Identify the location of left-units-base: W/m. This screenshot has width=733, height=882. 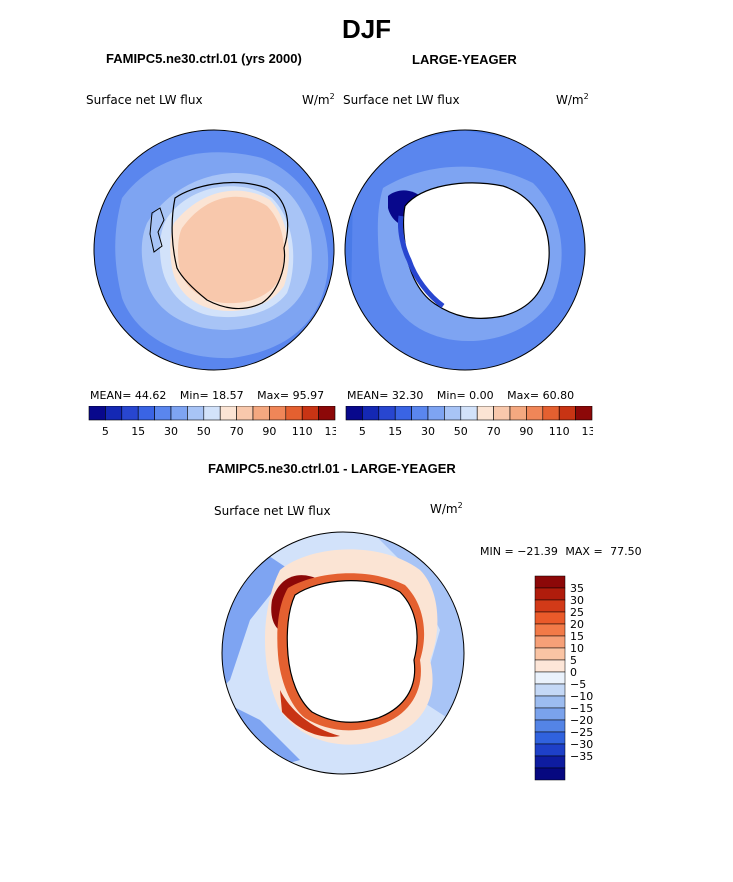
(316, 100).